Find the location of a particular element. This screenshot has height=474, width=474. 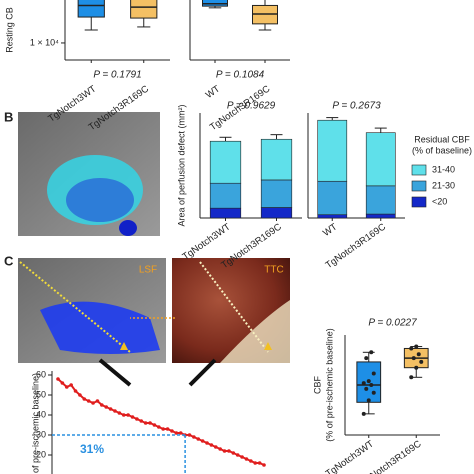

y-tick-label: 40 is located at coordinates (41, 414).